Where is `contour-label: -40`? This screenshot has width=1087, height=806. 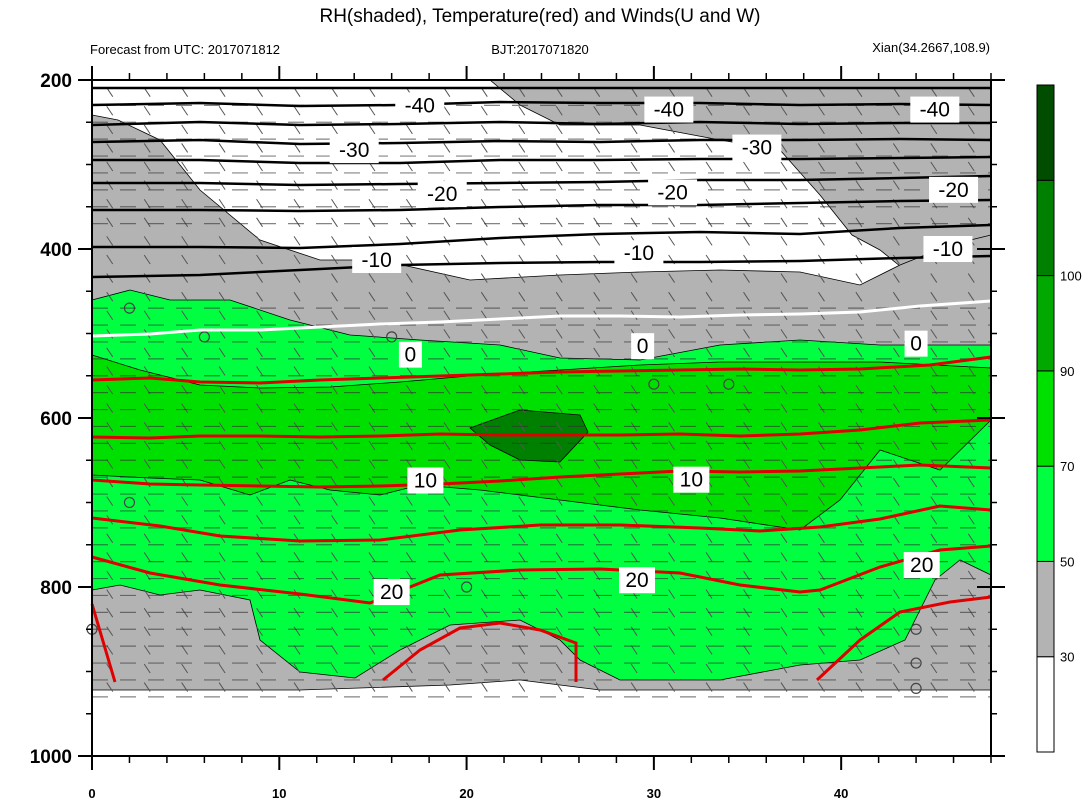 contour-label: -40 is located at coordinates (420, 105).